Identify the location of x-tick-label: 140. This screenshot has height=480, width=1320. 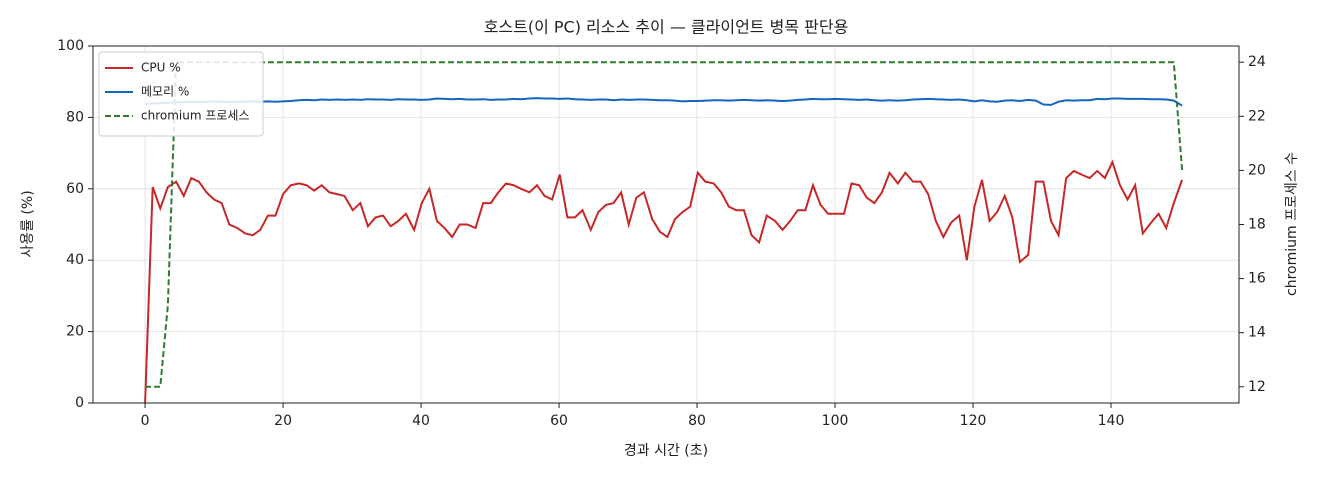
(1111, 421).